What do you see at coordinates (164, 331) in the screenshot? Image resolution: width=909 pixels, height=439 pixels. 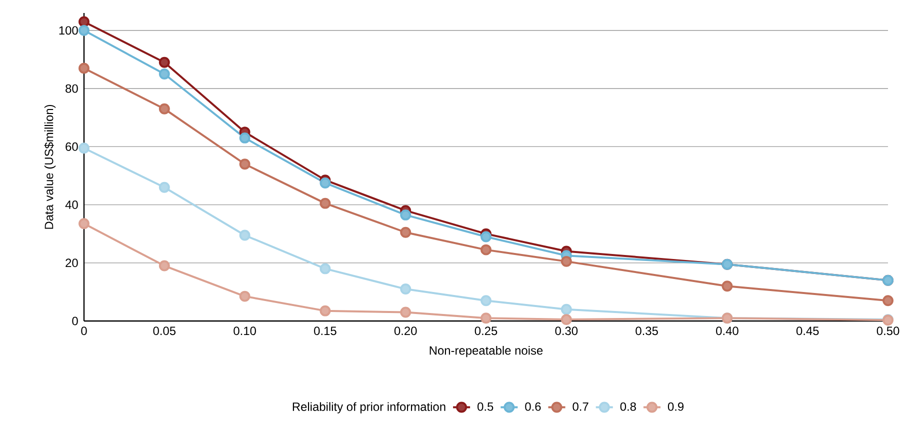 I see `x-tick-label: 0.05` at bounding box center [164, 331].